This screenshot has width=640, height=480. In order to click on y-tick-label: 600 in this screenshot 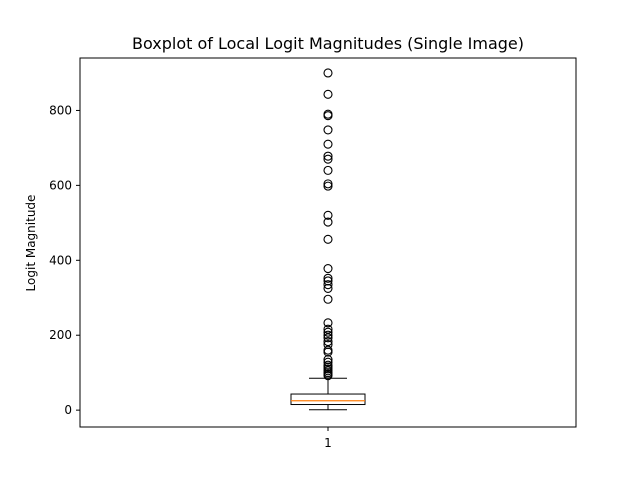, I will do `click(60, 185)`.